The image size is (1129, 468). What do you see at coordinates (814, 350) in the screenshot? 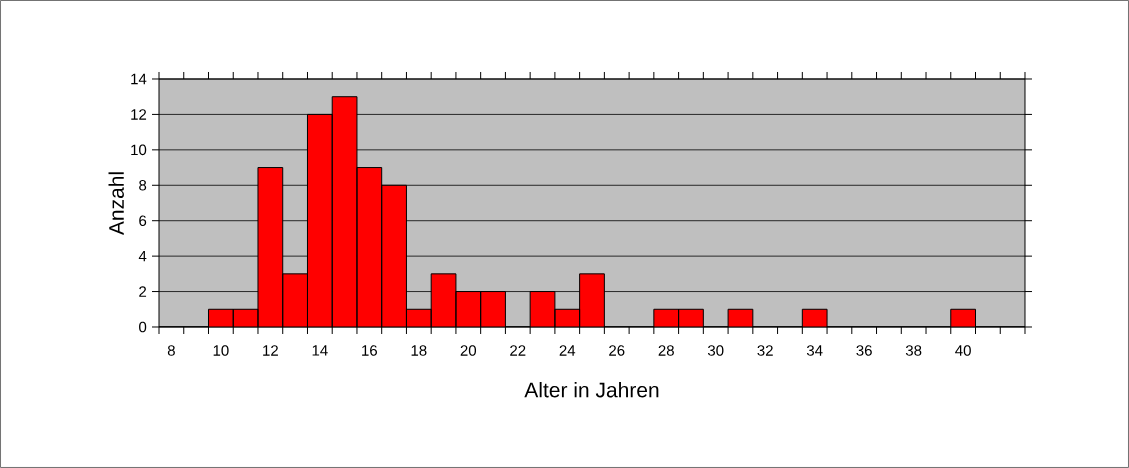
I see `x-tick-label: 34` at bounding box center [814, 350].